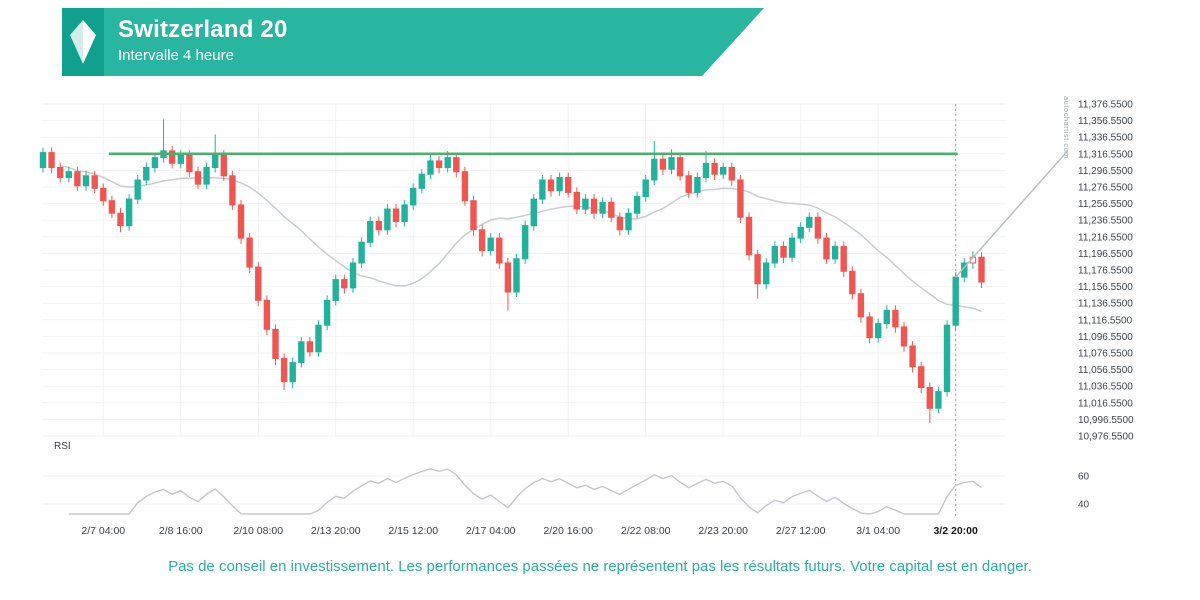  Describe the element at coordinates (568, 531) in the screenshot. I see `x-axis-label: 2/20 16:00` at that location.